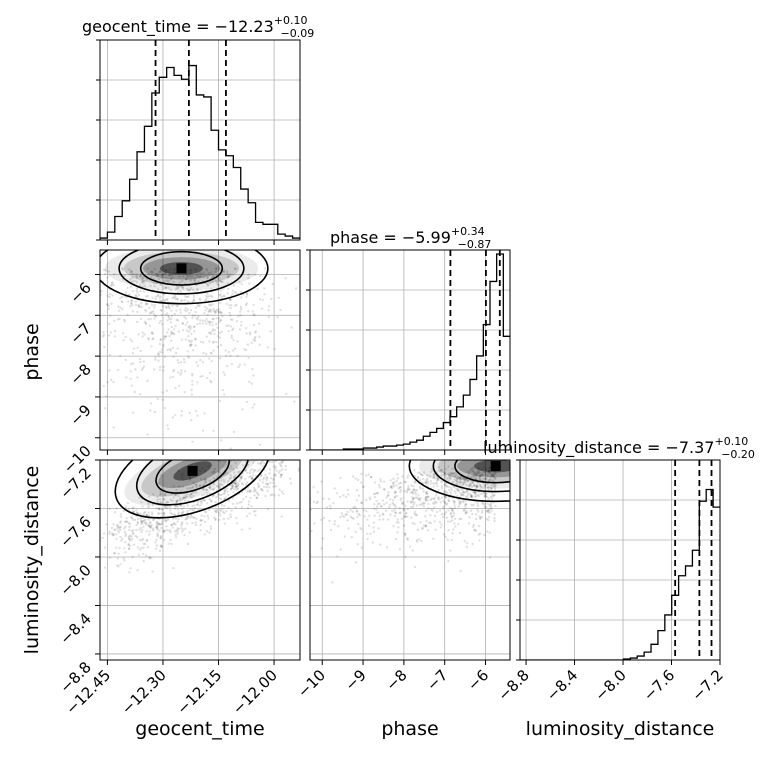 Image resolution: width=760 pixels, height=760 pixels. I want to click on xtick-label: −8, so click(396, 680).